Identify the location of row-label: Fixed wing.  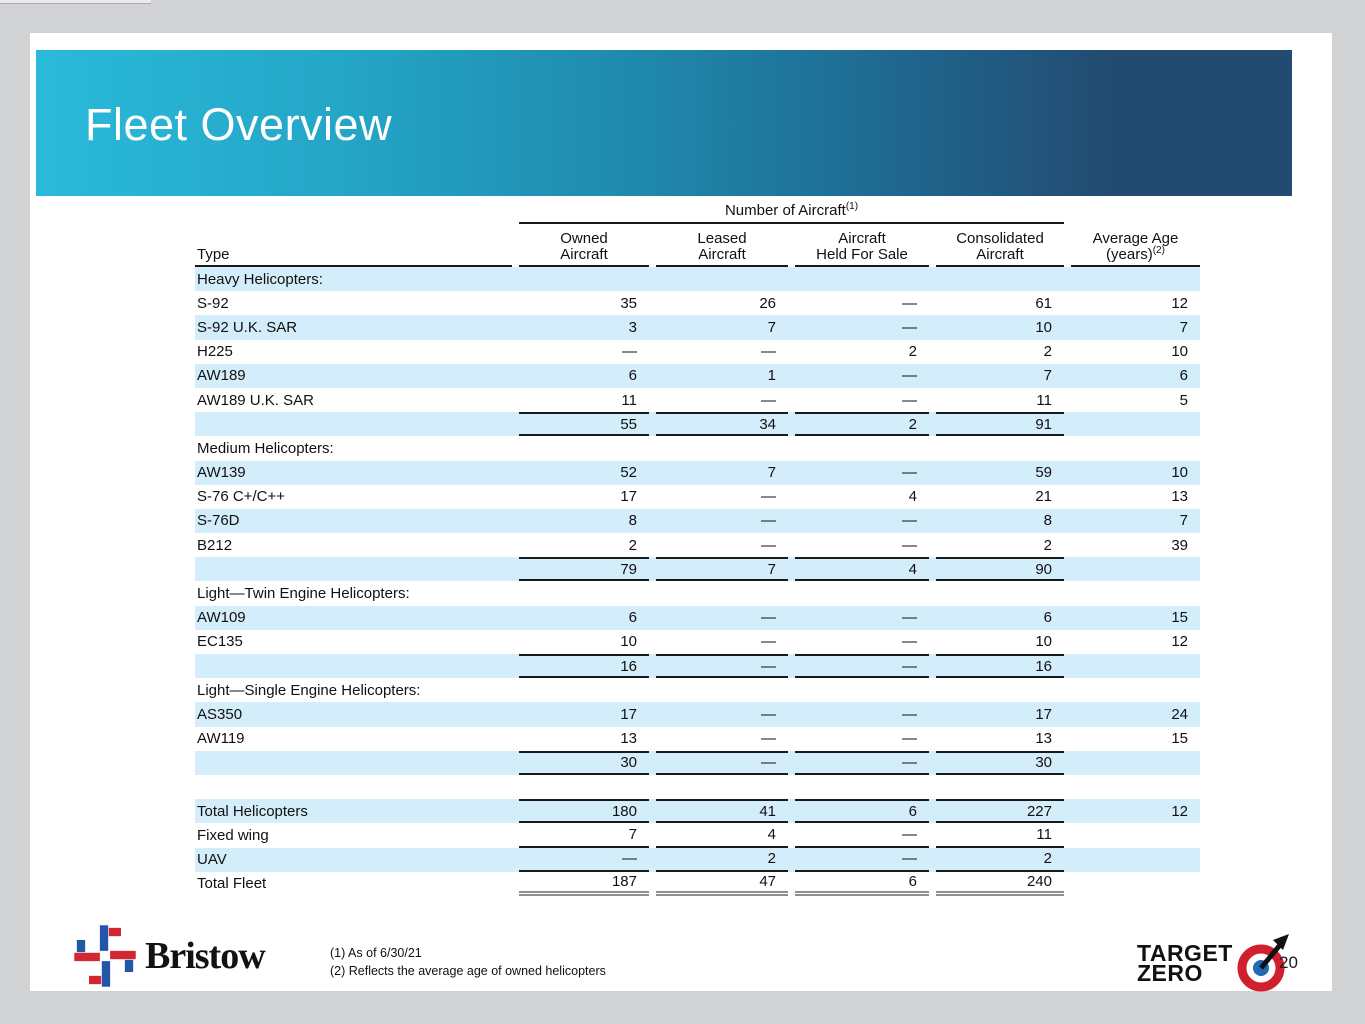
(233, 835).